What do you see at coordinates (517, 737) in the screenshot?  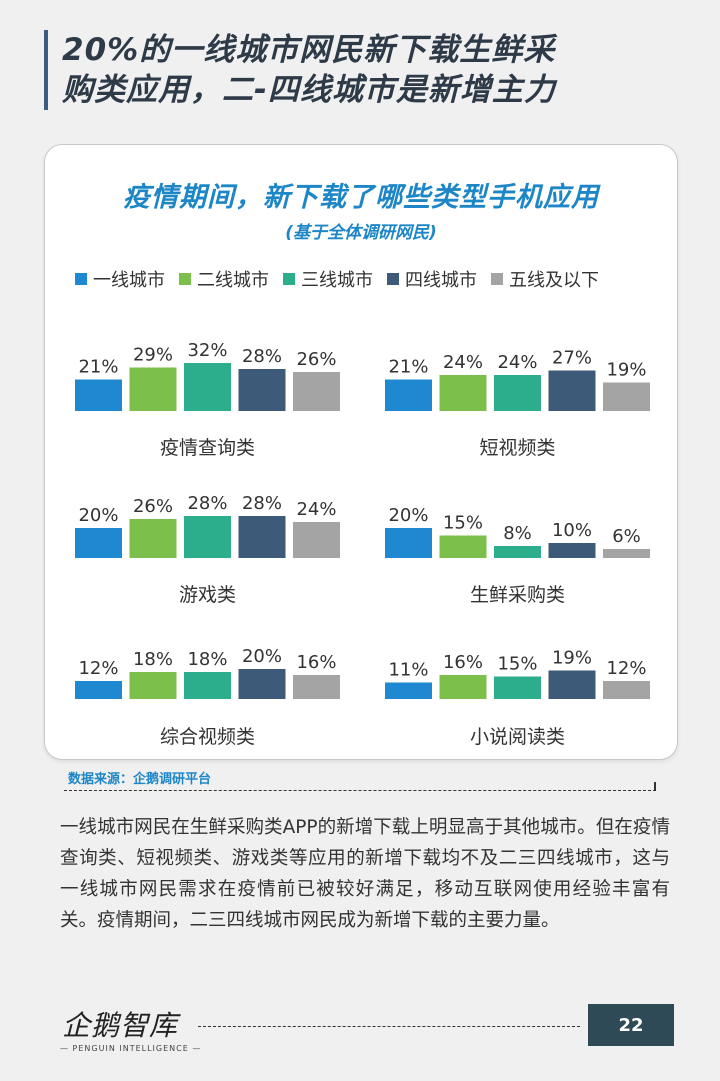 I see `category-label: 小说阅读类` at bounding box center [517, 737].